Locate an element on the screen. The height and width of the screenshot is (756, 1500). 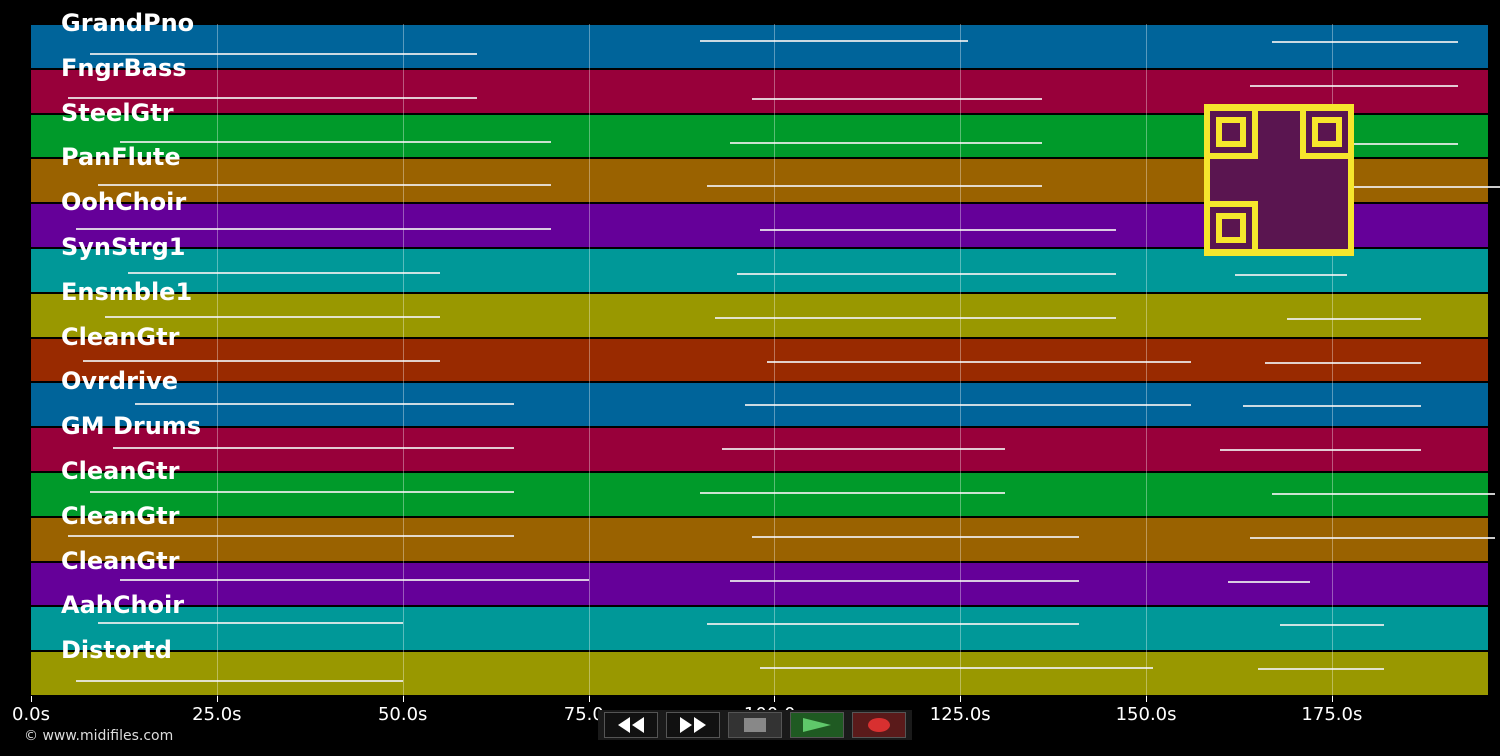
play-button is located at coordinates (817, 725).